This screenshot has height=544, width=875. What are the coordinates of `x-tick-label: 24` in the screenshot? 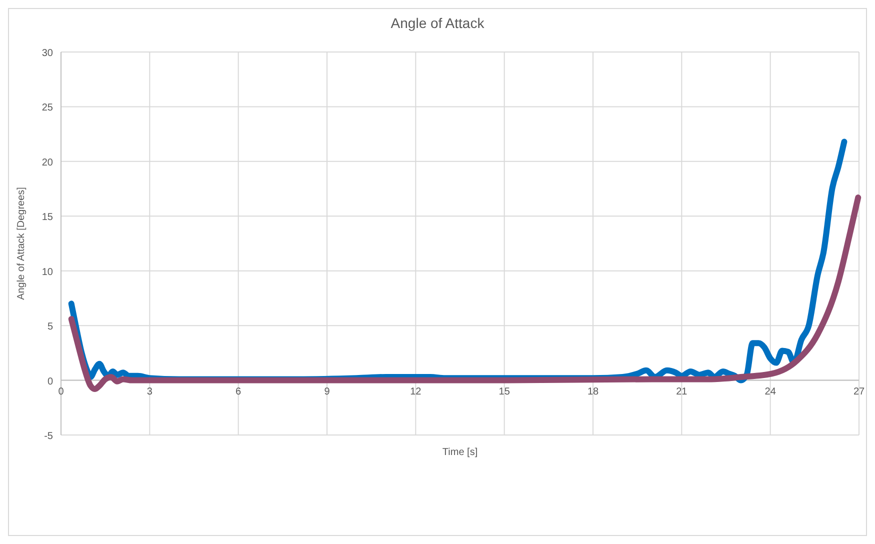 It's located at (770, 392).